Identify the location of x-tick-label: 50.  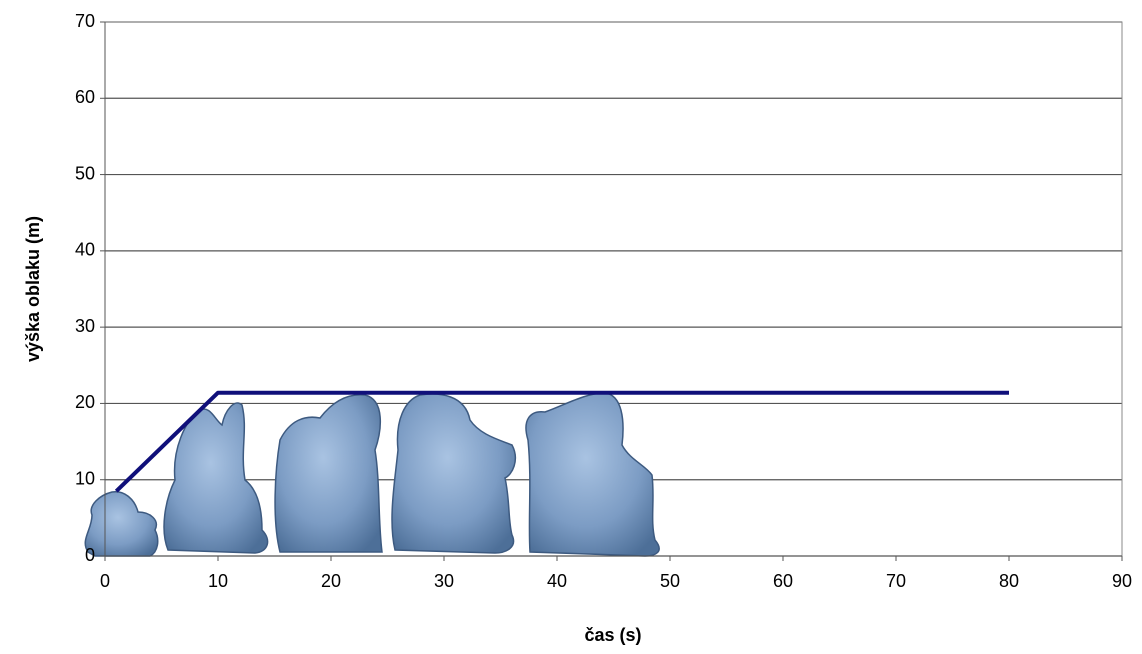
(670, 581).